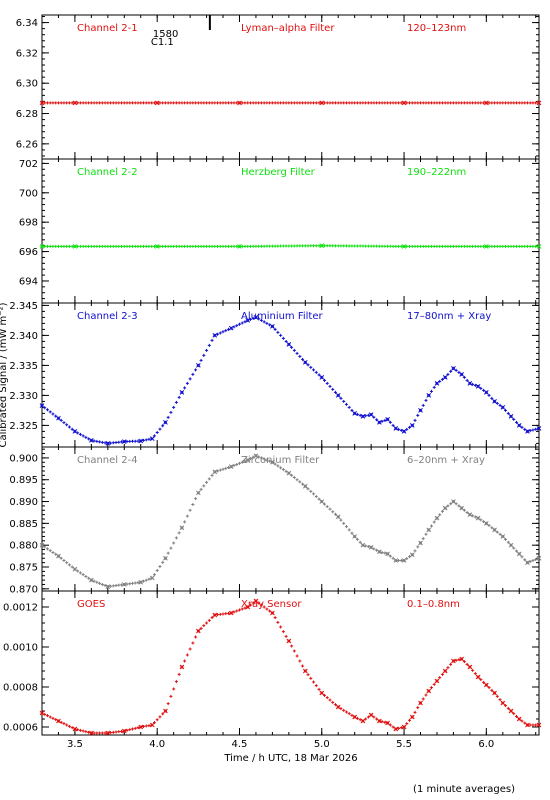 This screenshot has width=550, height=800. Describe the element at coordinates (290, 758) in the screenshot. I see `x-axis-label: Time / h UTC, 18 Mar 2026` at that location.